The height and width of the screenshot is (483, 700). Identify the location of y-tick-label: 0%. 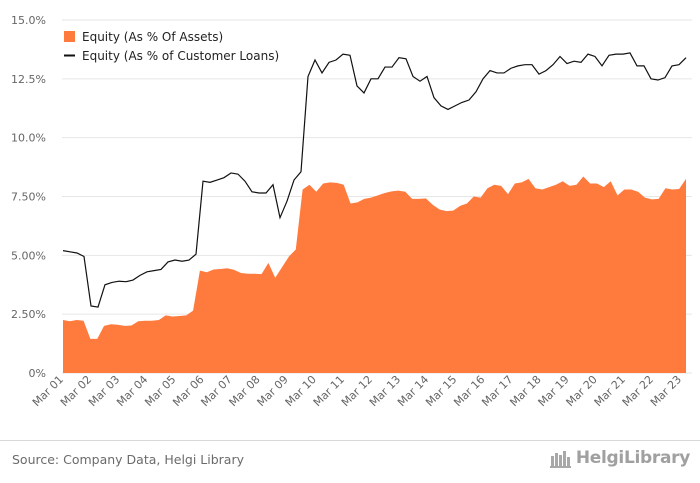
(37, 373).